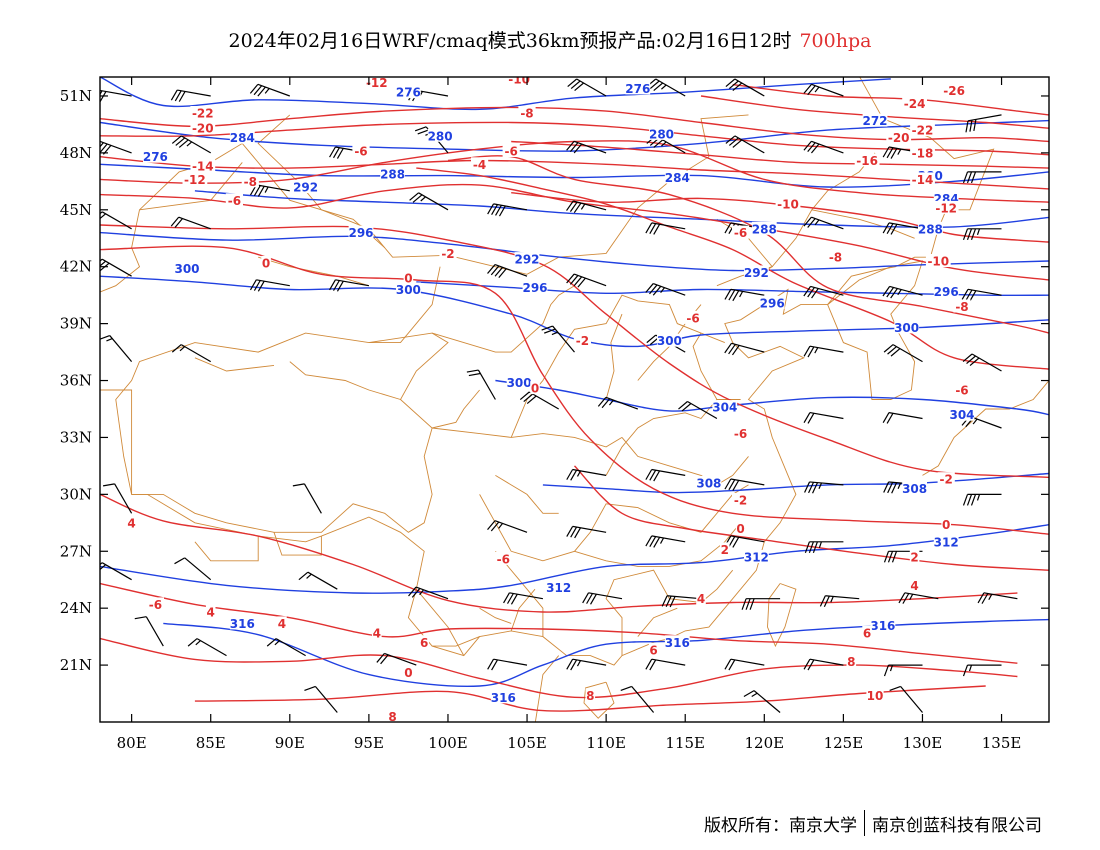  What do you see at coordinates (835, 41) in the screenshot?
I see `title-level: 700hpa` at bounding box center [835, 41].